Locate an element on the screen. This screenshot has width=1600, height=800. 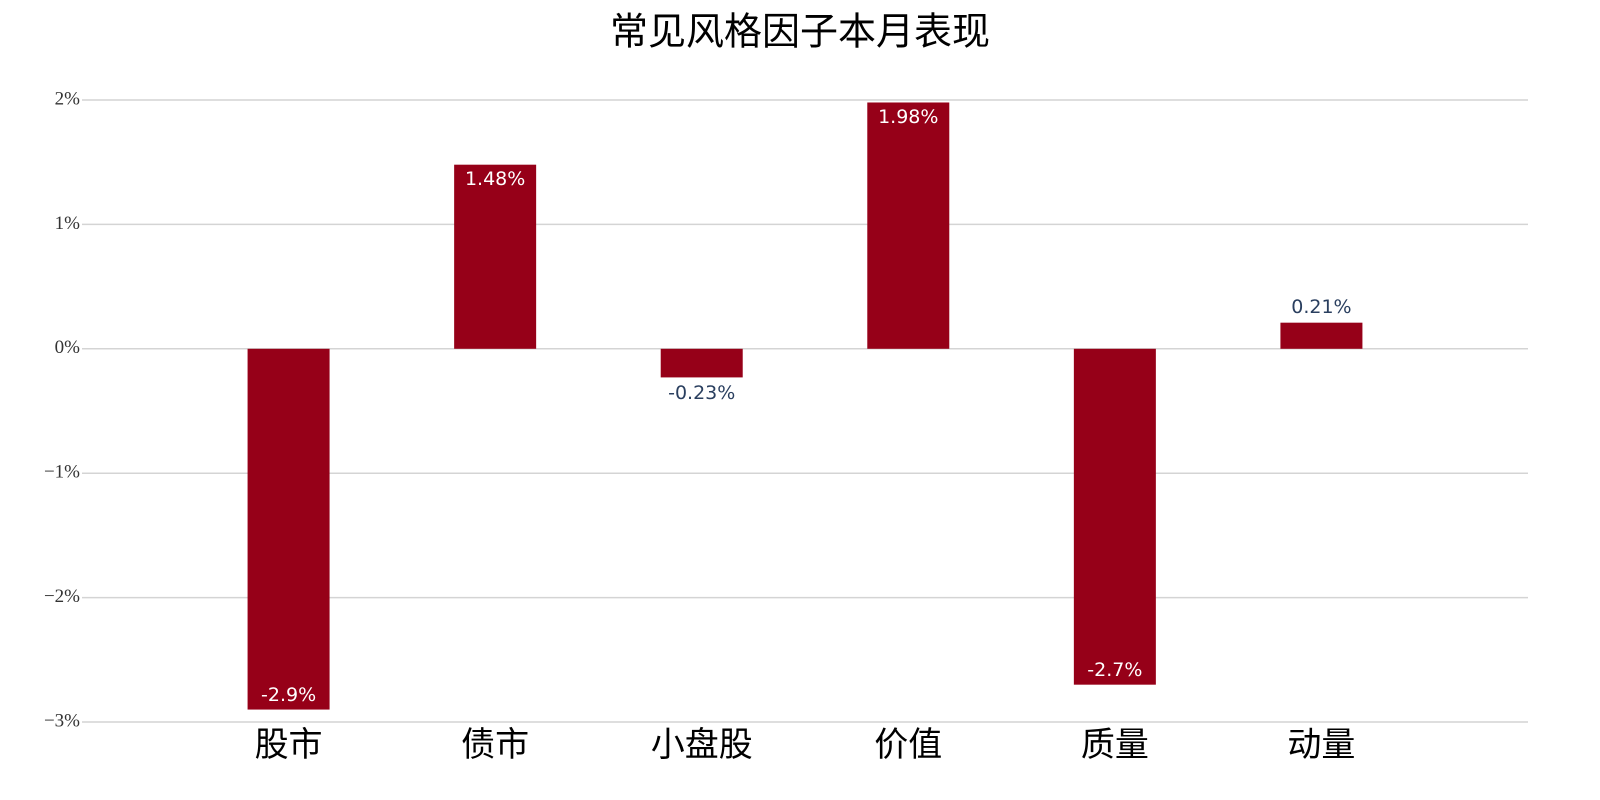
x-tick-label: 小盘股 is located at coordinates (702, 745).